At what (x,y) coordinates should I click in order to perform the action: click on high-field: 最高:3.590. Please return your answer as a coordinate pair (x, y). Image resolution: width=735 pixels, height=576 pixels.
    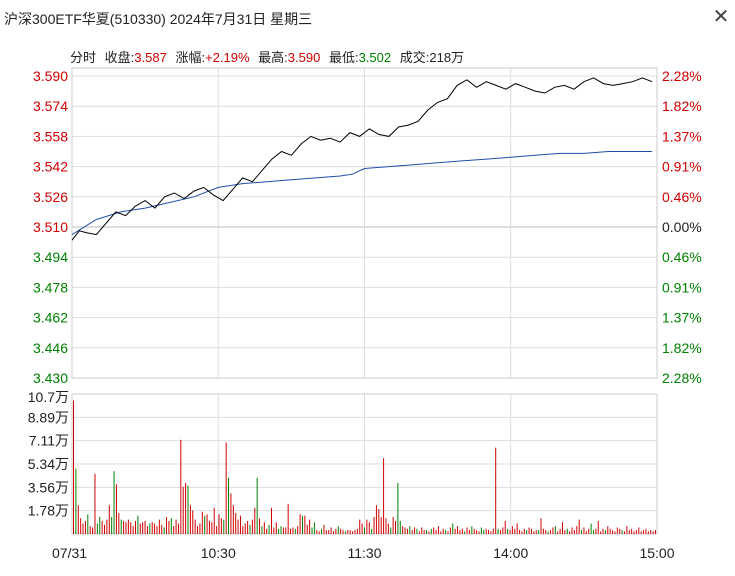
    Looking at the image, I should click on (289, 57).